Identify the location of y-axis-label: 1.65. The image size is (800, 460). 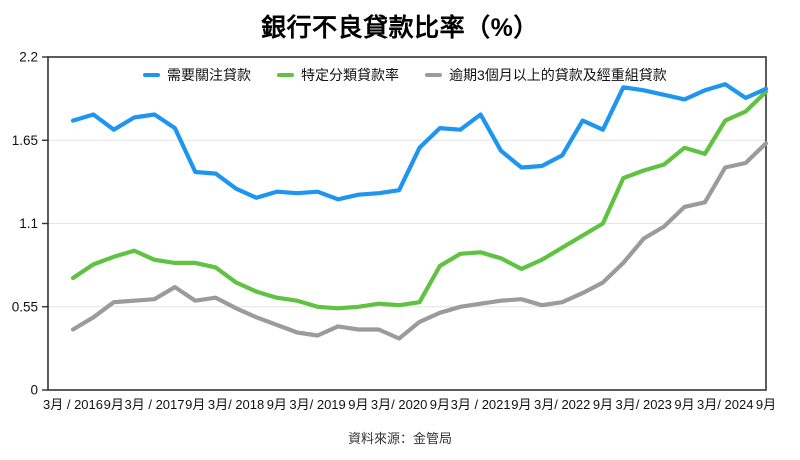
(25, 140).